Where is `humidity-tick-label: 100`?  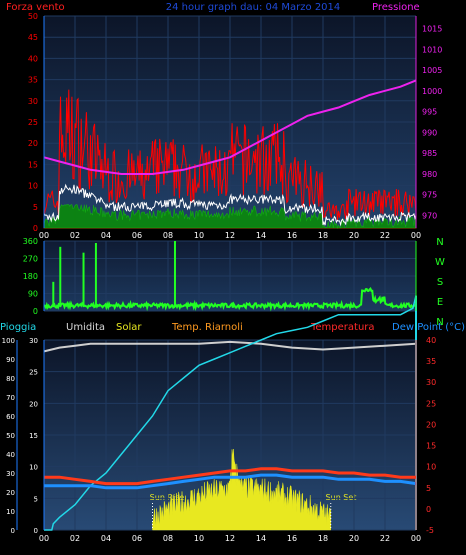
humidity-tick-label: 100 is located at coordinates (8, 341).